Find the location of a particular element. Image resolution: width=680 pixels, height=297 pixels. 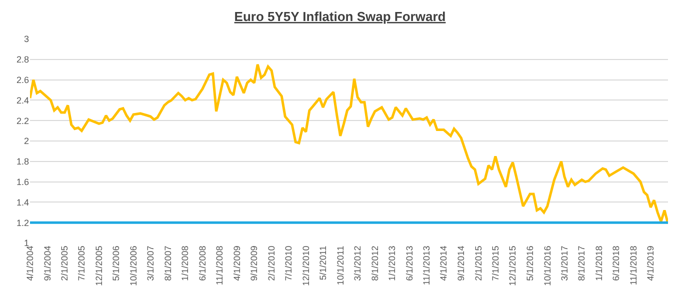

y-tick-label: 3 is located at coordinates (26, 39).